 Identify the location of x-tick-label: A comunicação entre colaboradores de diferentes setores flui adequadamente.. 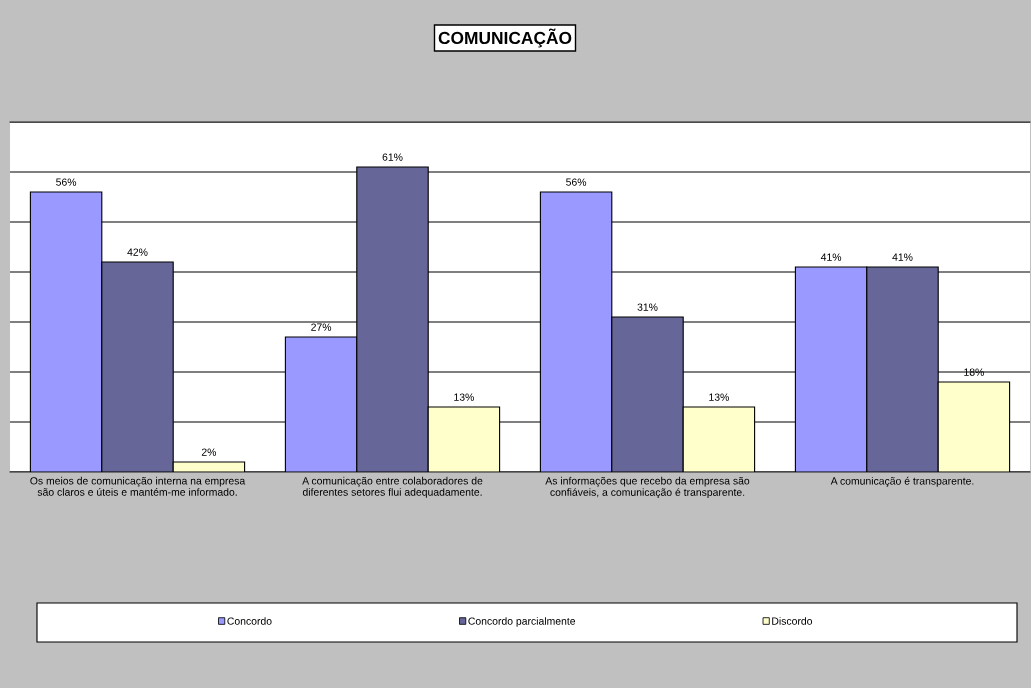
(392, 487).